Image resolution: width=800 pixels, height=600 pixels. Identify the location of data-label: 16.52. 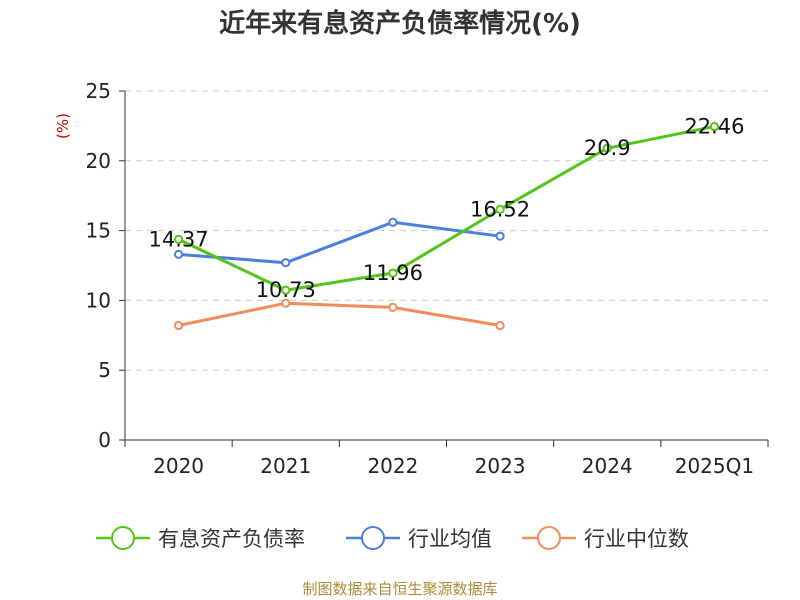
(500, 209).